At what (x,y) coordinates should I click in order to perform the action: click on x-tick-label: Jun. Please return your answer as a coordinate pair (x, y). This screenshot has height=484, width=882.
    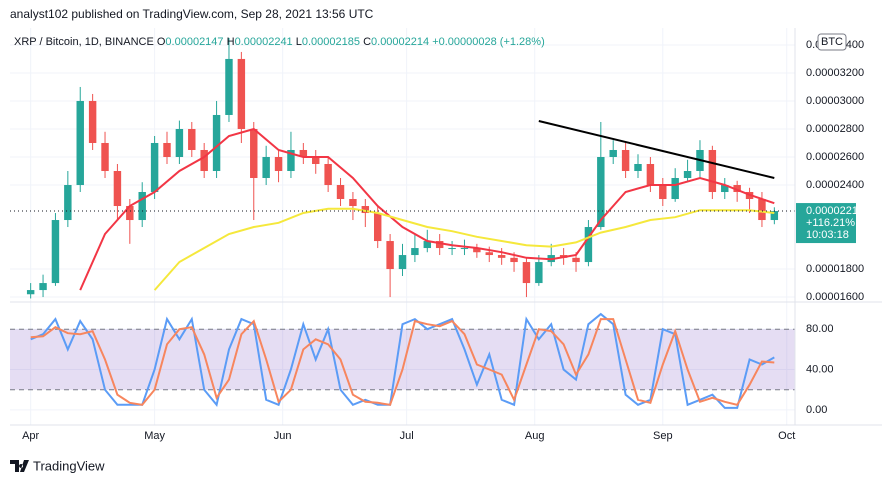
    Looking at the image, I should click on (283, 436).